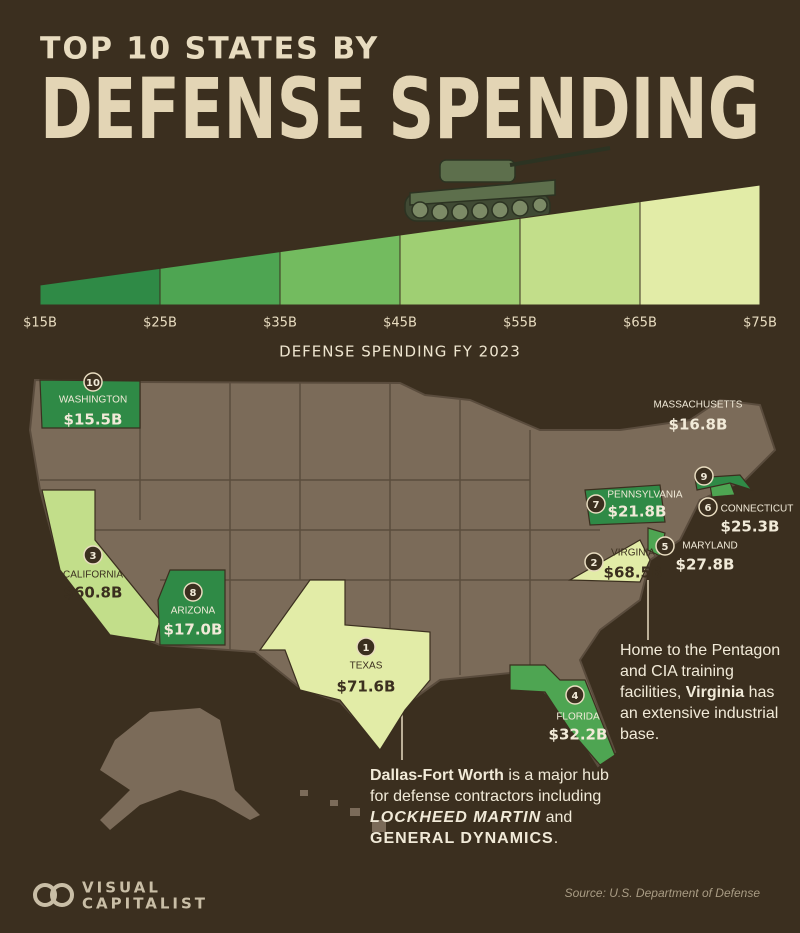  What do you see at coordinates (507, 184) in the screenshot?
I see `tank-illustration` at bounding box center [507, 184].